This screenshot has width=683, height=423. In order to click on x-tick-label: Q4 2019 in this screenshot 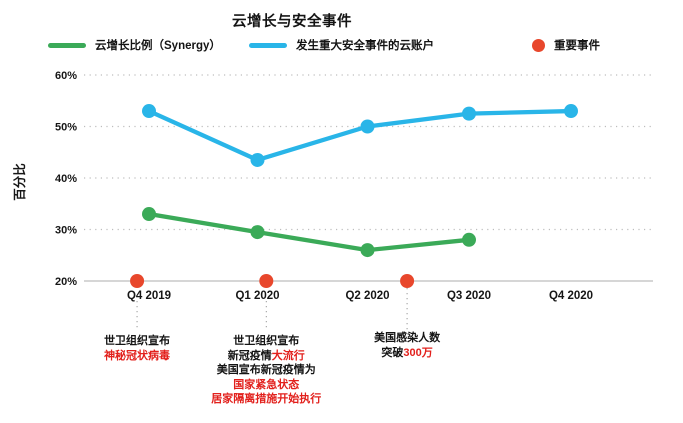, I will do `click(149, 296)`.